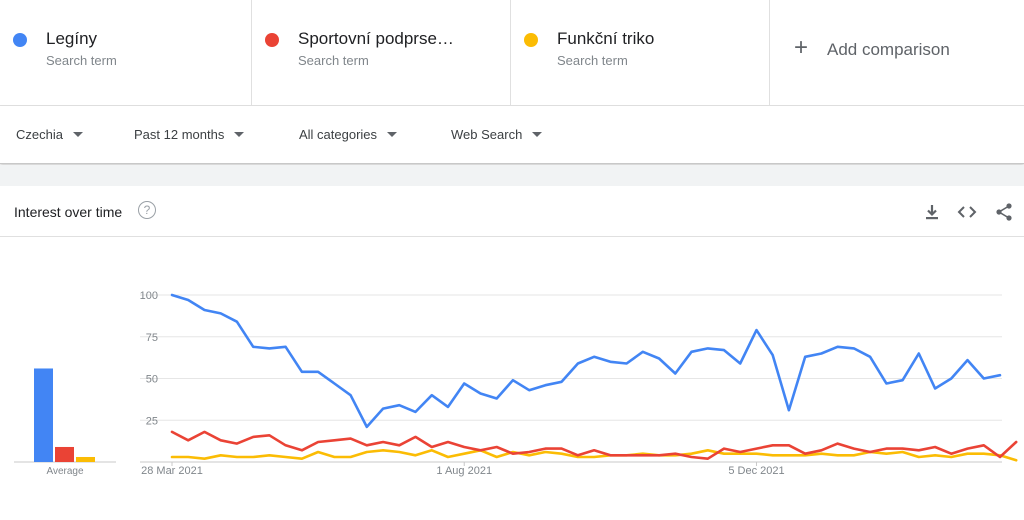  What do you see at coordinates (152, 338) in the screenshot?
I see `y-tick-label: 75` at bounding box center [152, 338].